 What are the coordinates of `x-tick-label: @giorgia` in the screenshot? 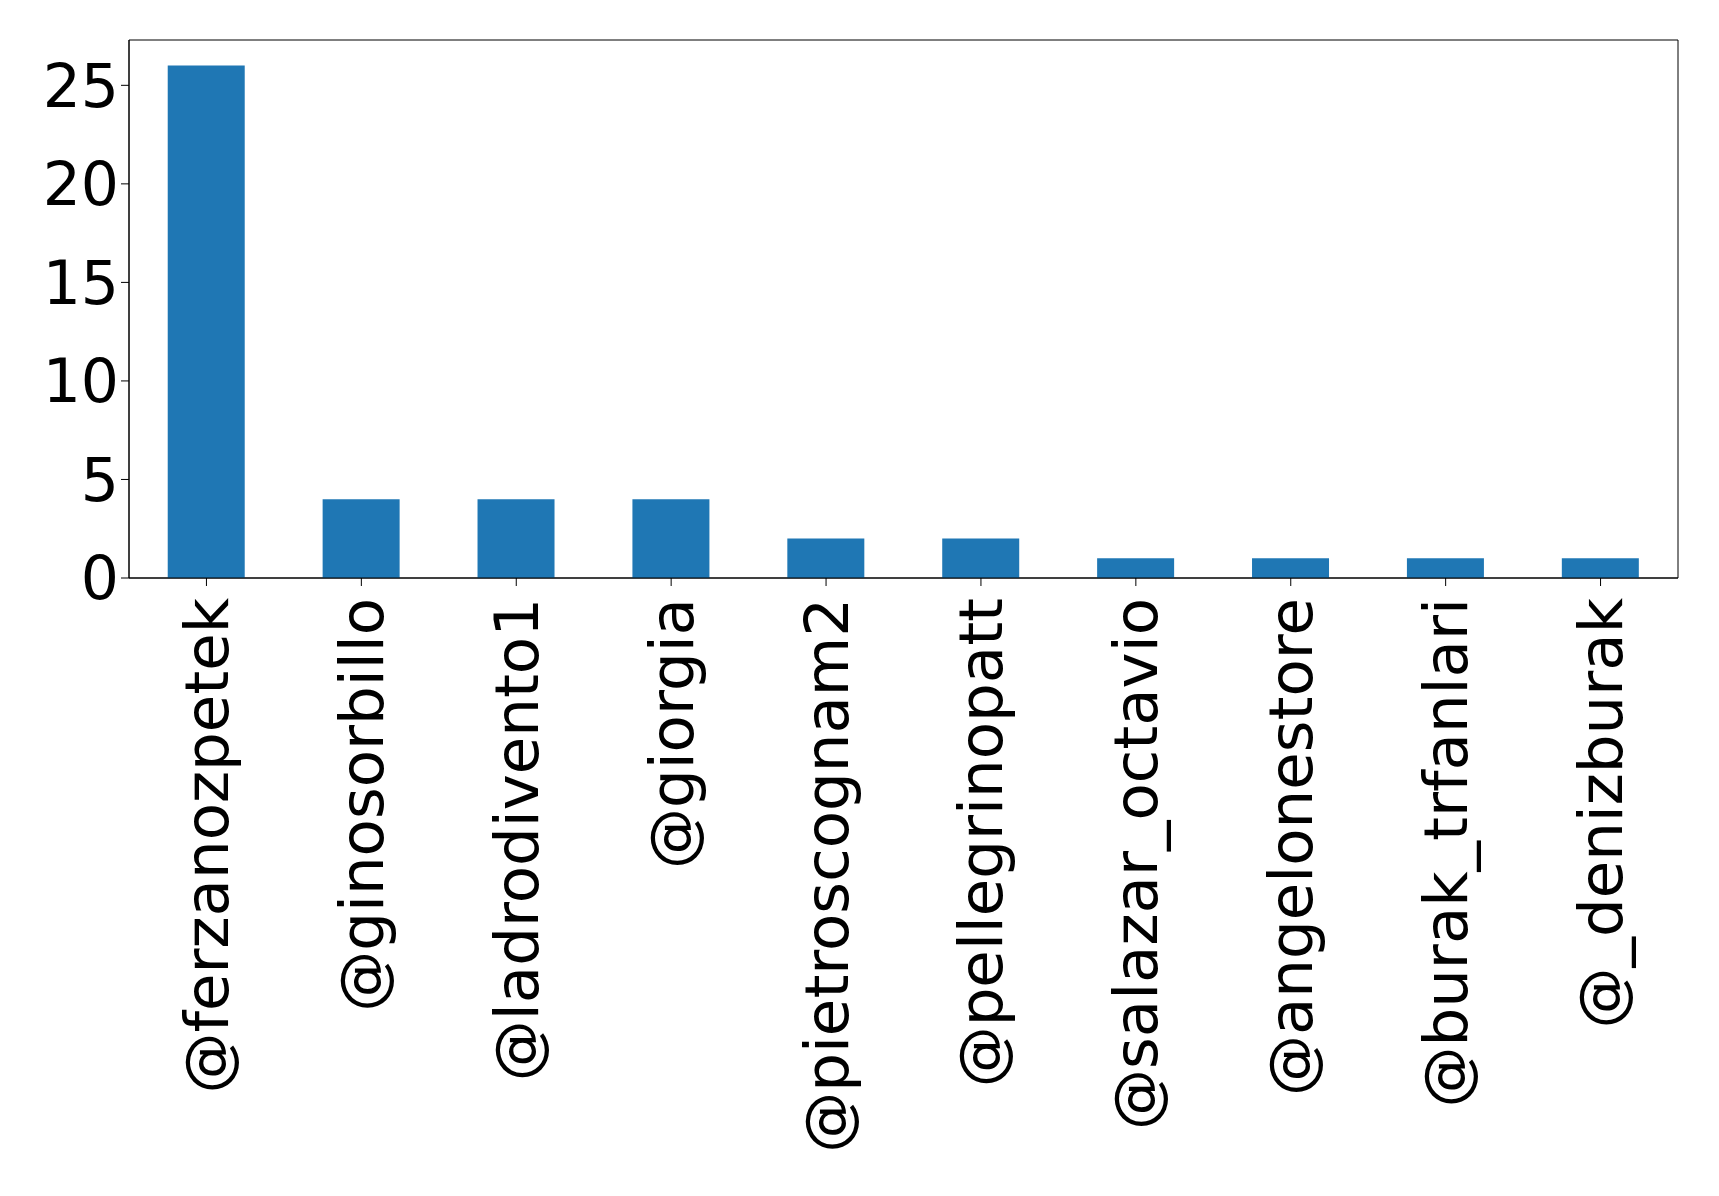 It's located at (671, 734).